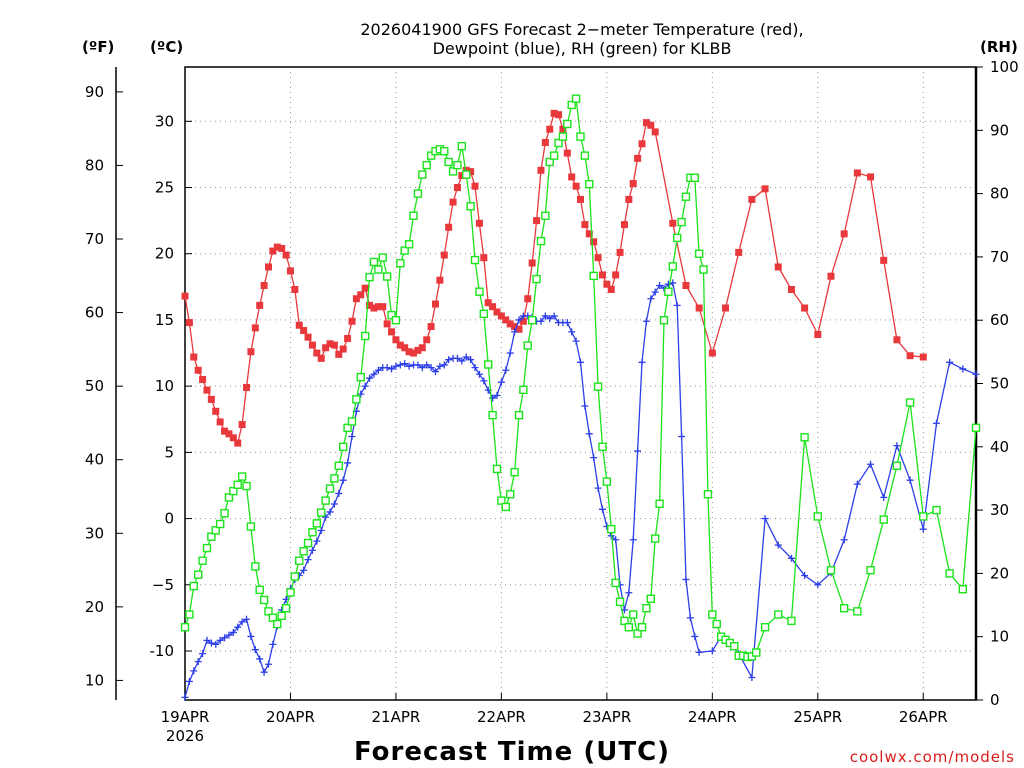 The height and width of the screenshot is (768, 1024). I want to click on x-axis-title: Forecast Time (UTC), so click(512, 752).